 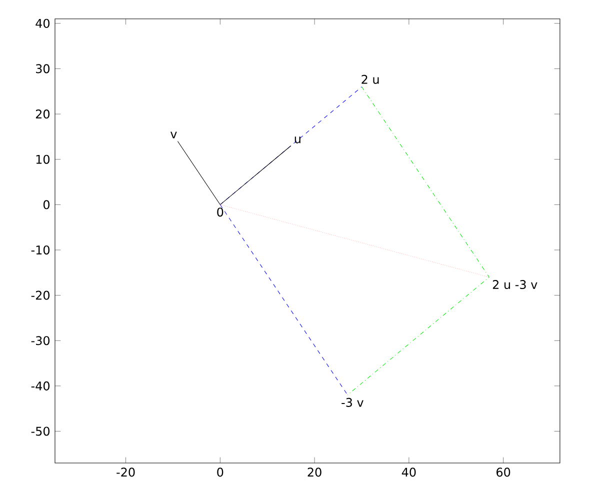 I want to click on y-tick-label: 0, so click(x=46, y=205).